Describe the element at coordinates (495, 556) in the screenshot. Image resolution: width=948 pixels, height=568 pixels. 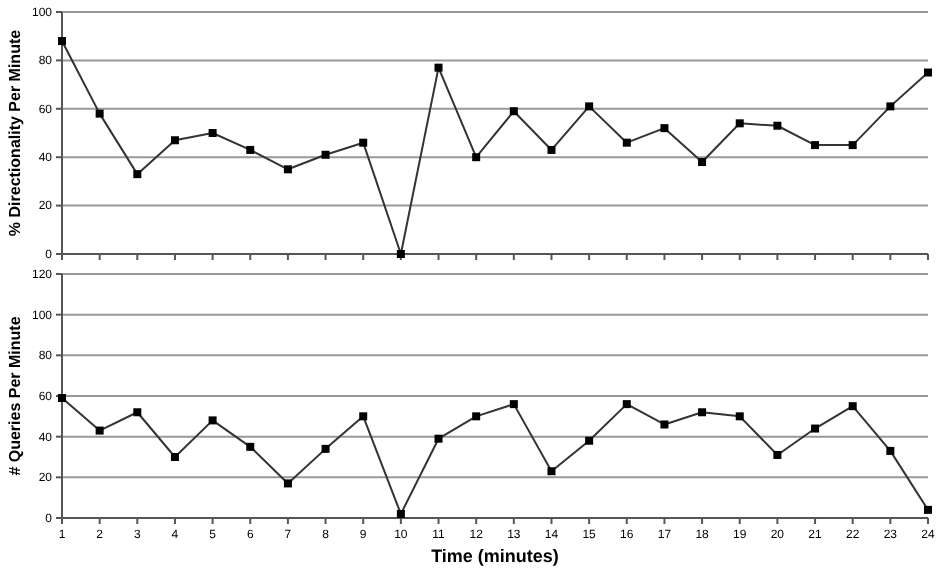
I see `x-axis-title: Time (minutes)` at that location.